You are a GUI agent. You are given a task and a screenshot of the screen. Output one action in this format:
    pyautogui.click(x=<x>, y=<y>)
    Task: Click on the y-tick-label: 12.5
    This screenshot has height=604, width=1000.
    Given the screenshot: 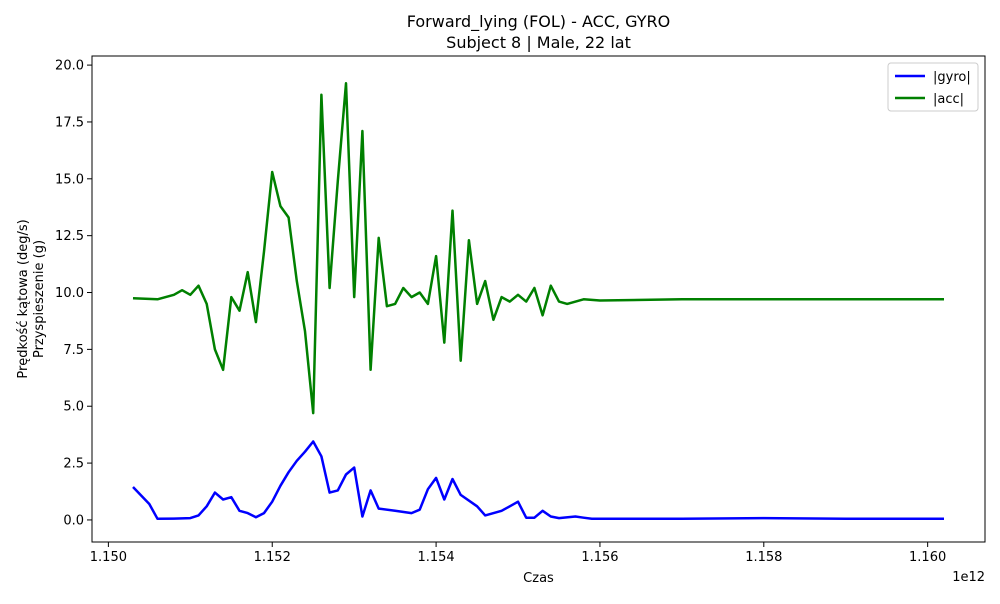 What is the action you would take?
    pyautogui.click(x=69, y=236)
    